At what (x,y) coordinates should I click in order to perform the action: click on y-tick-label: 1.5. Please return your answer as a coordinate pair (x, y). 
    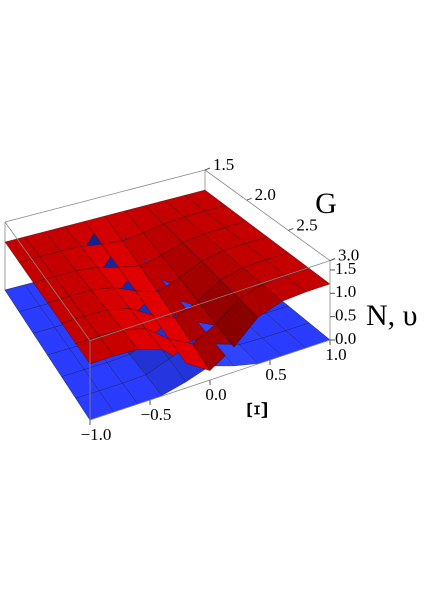
    Looking at the image, I should click on (223, 164).